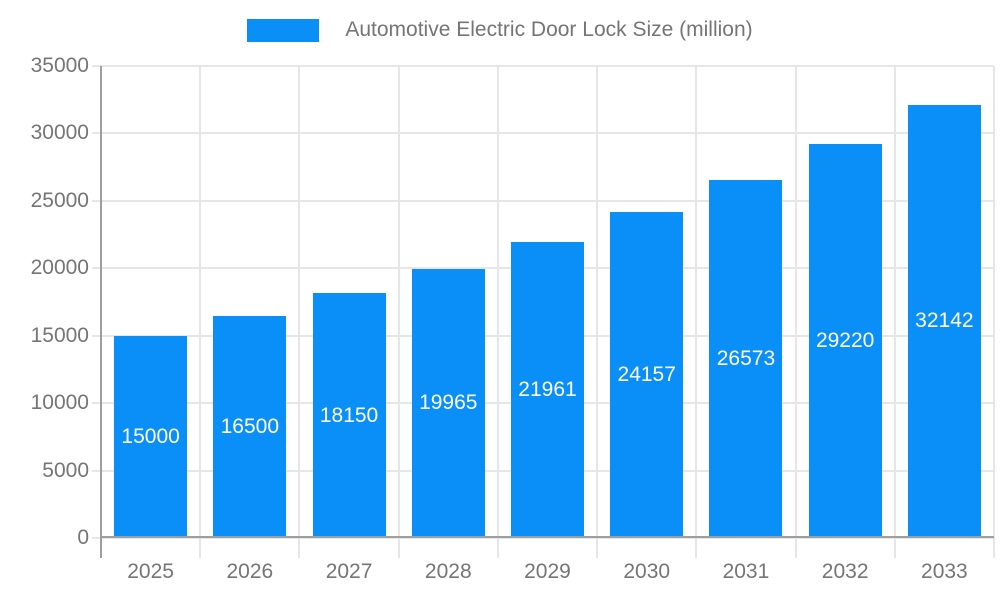  What do you see at coordinates (83, 537) in the screenshot?
I see `y-tick-label: 0` at bounding box center [83, 537].